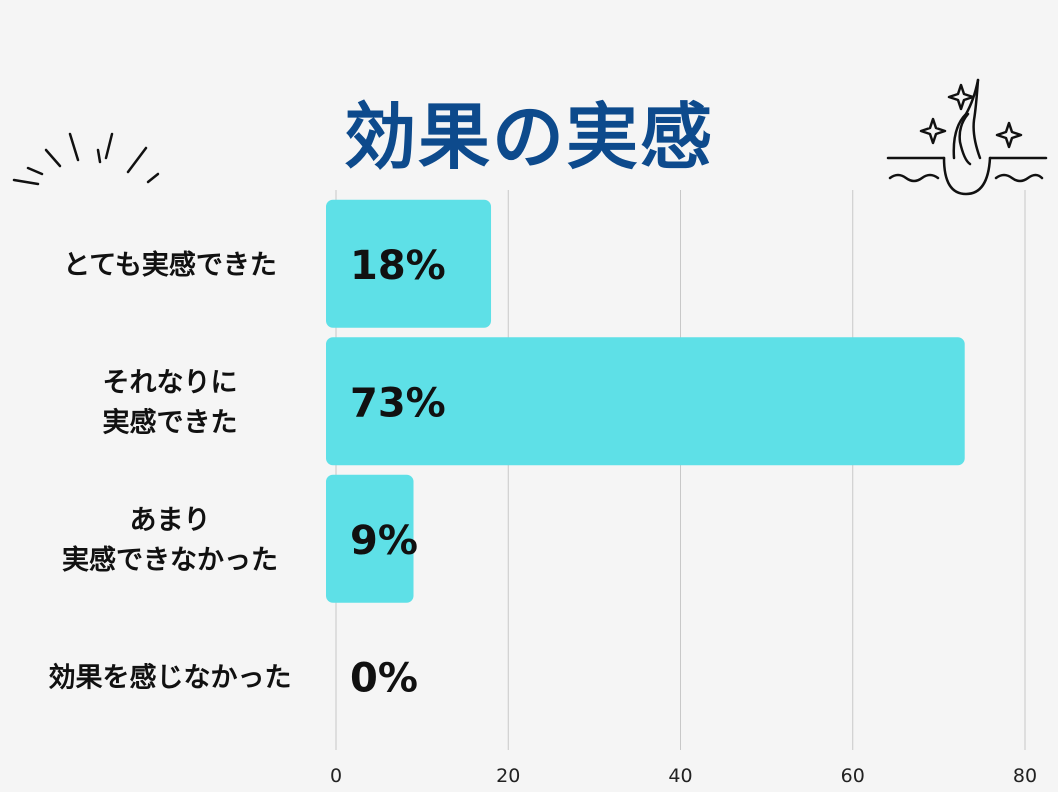  I want to click on x-tick-label: 0, so click(336, 776).